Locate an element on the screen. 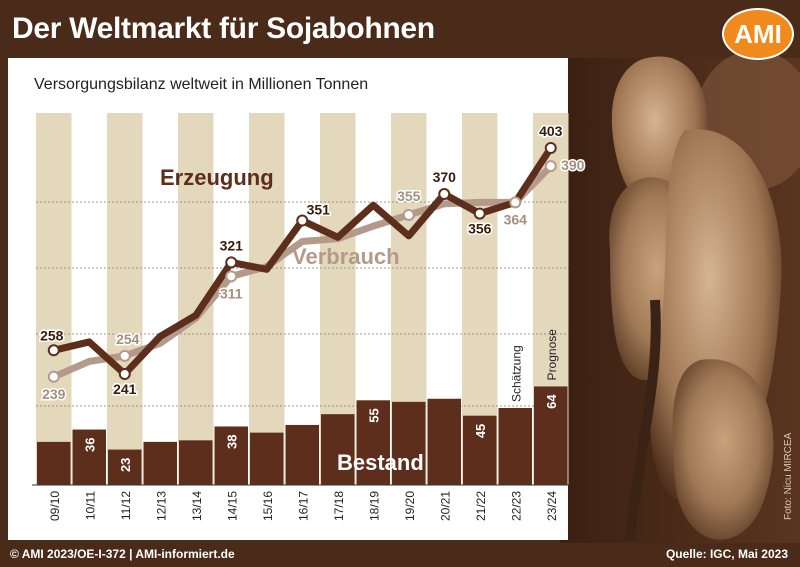 The height and width of the screenshot is (567, 800). bestand-value-label: 38 is located at coordinates (231, 441).